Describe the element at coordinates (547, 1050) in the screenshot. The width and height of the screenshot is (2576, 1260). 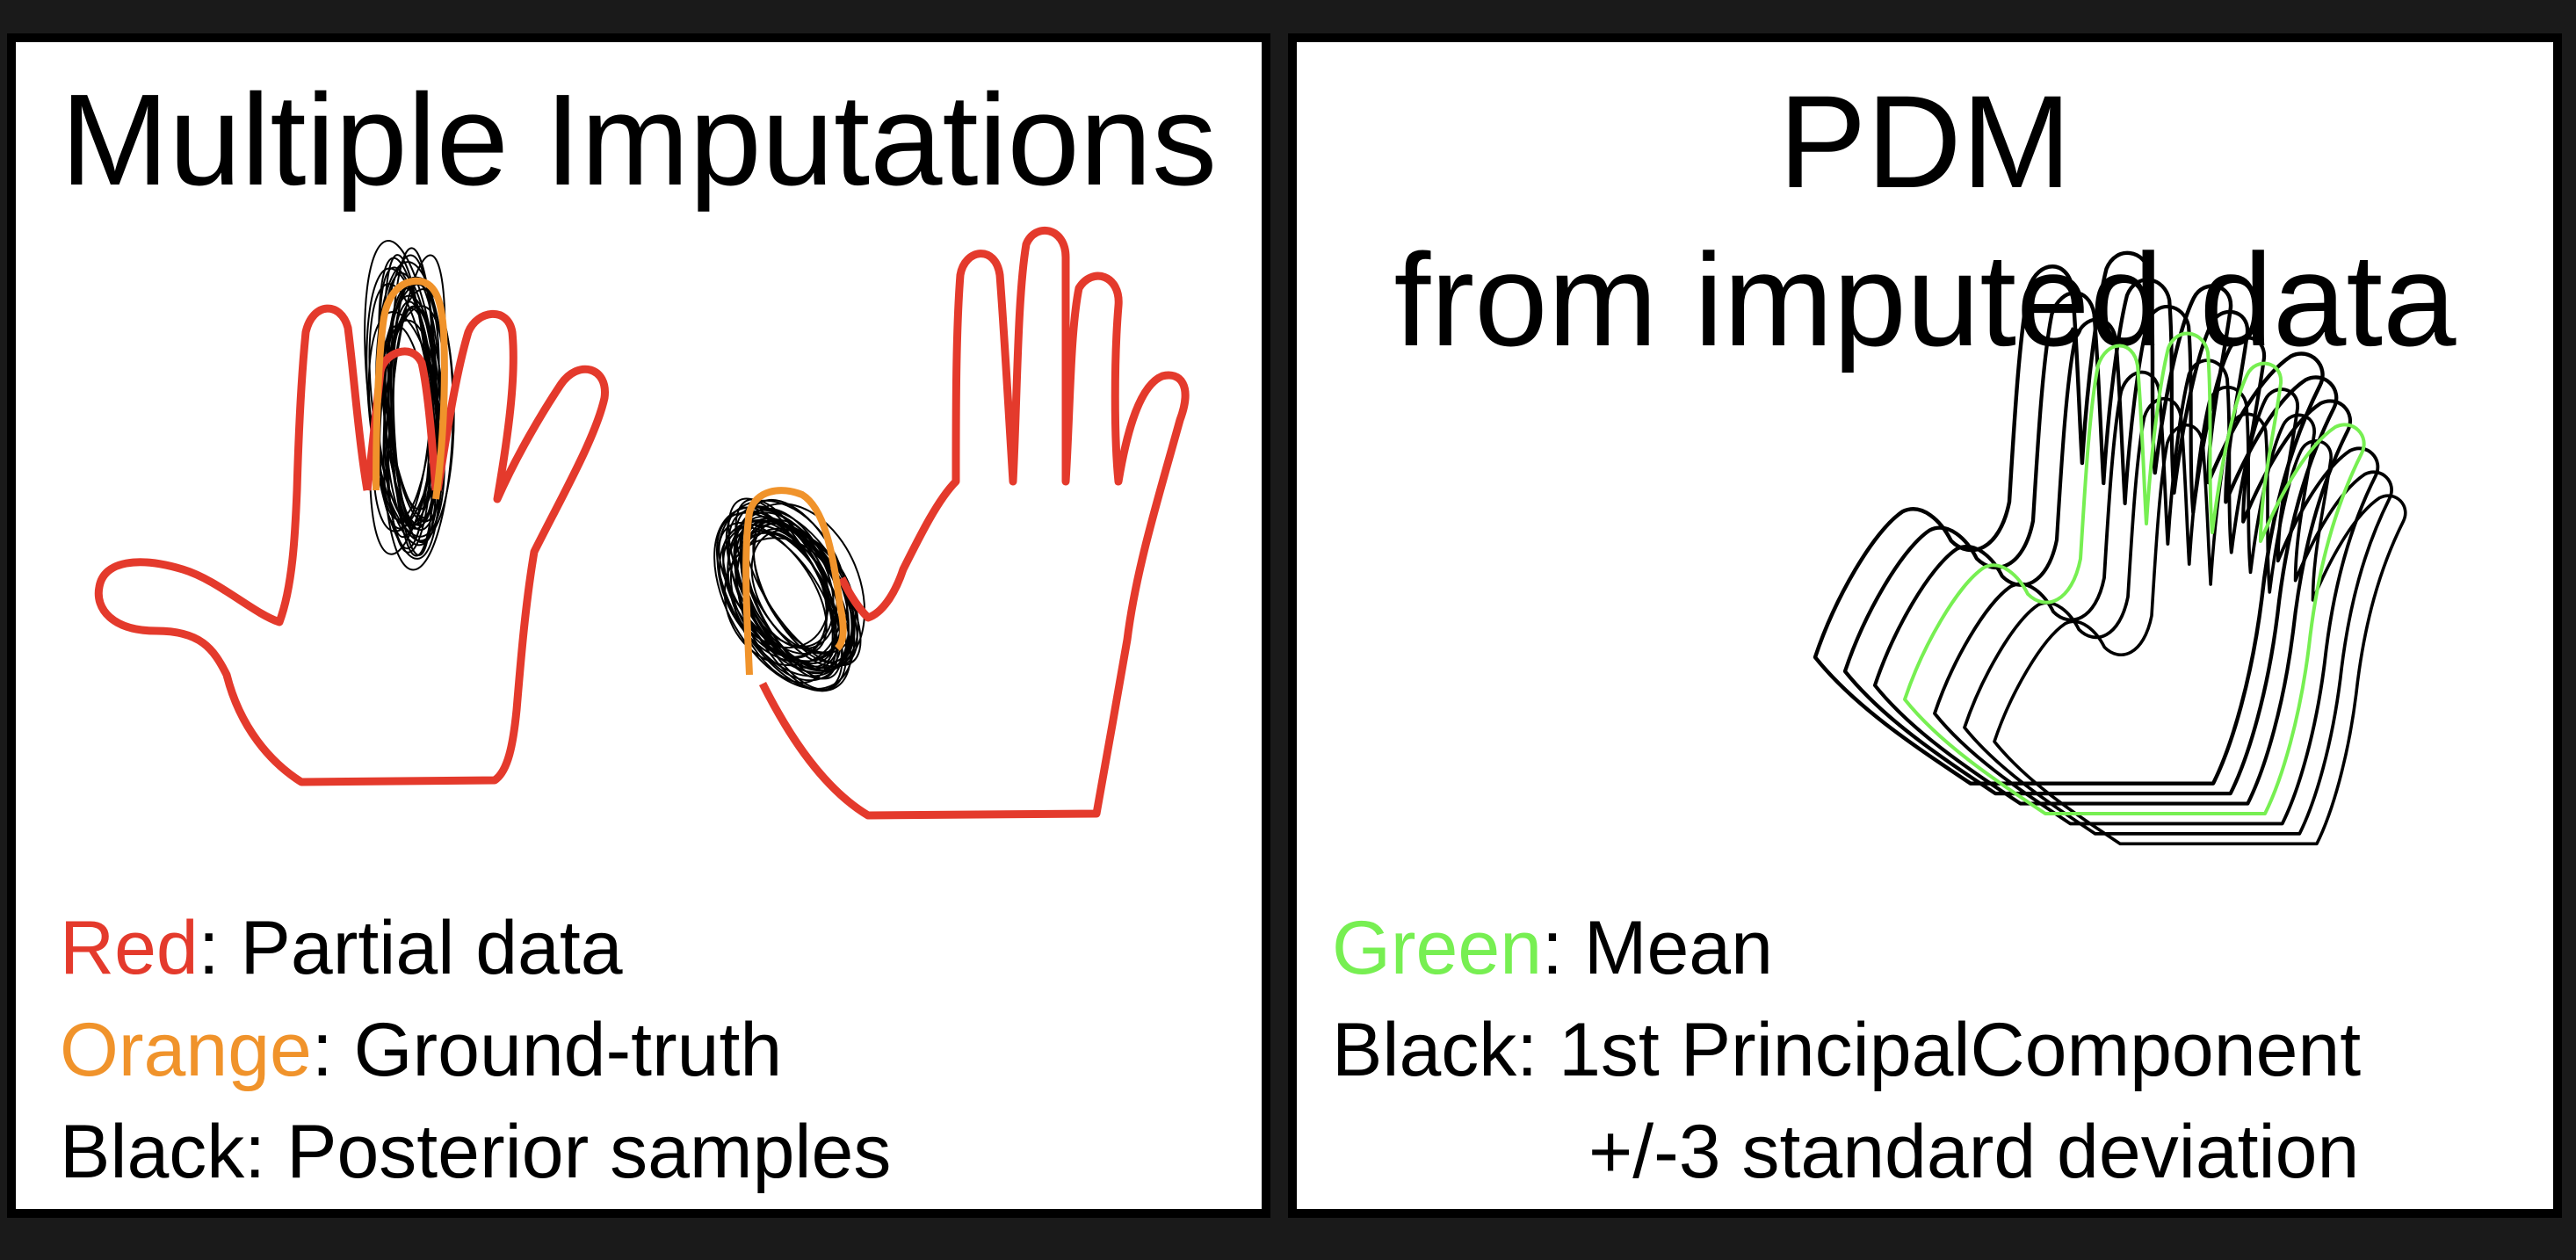
I see `legend-text: : Ground-truth` at that location.